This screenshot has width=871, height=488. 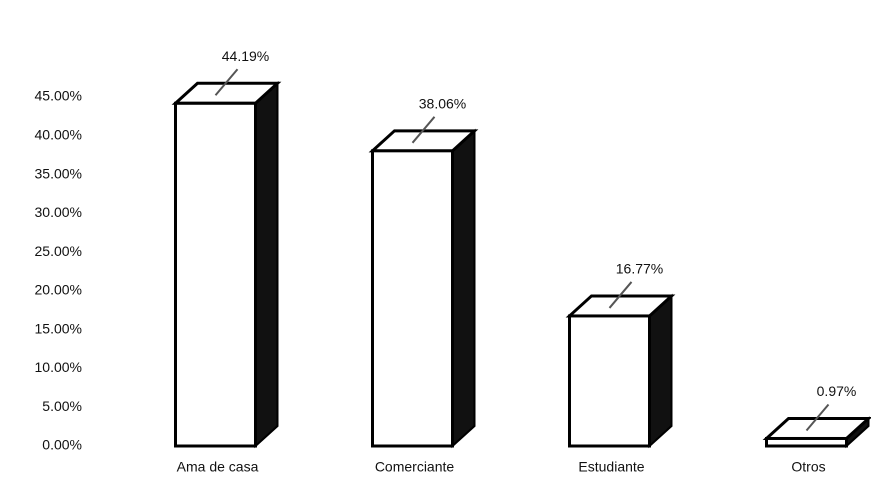 I want to click on y-tick-label: 40.00%, so click(x=58, y=134).